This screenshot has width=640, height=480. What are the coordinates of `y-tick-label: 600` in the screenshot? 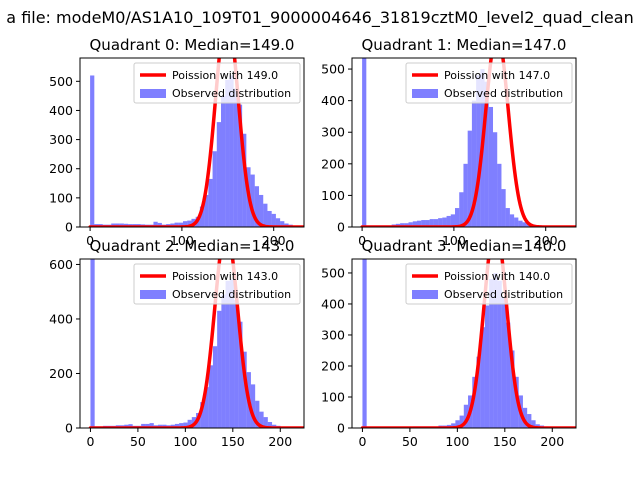 It's located at (61, 264).